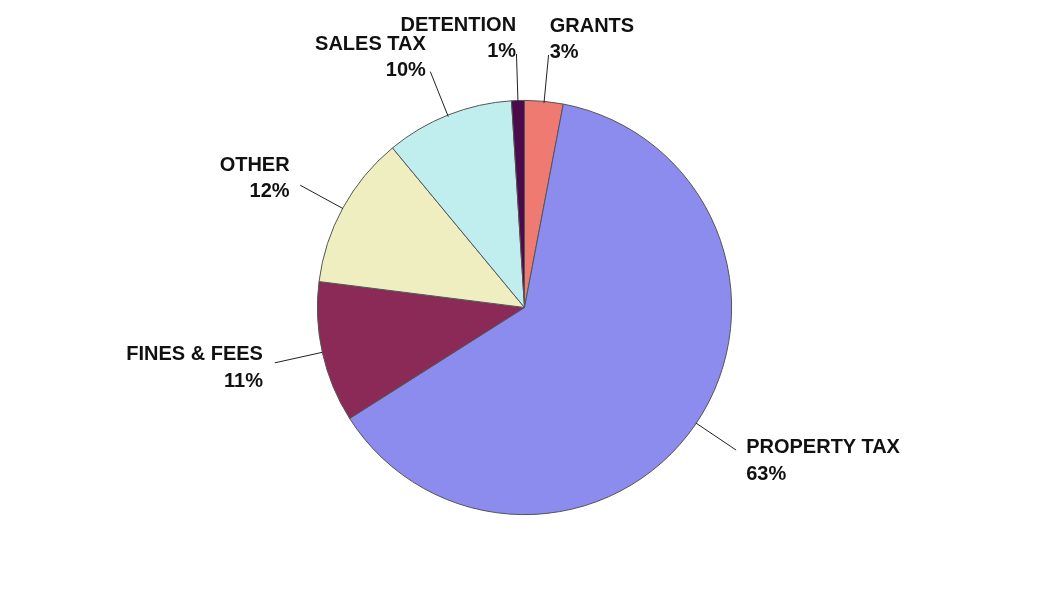 The width and height of the screenshot is (1048, 614). What do you see at coordinates (244, 379) in the screenshot?
I see `data-label: 11%` at bounding box center [244, 379].